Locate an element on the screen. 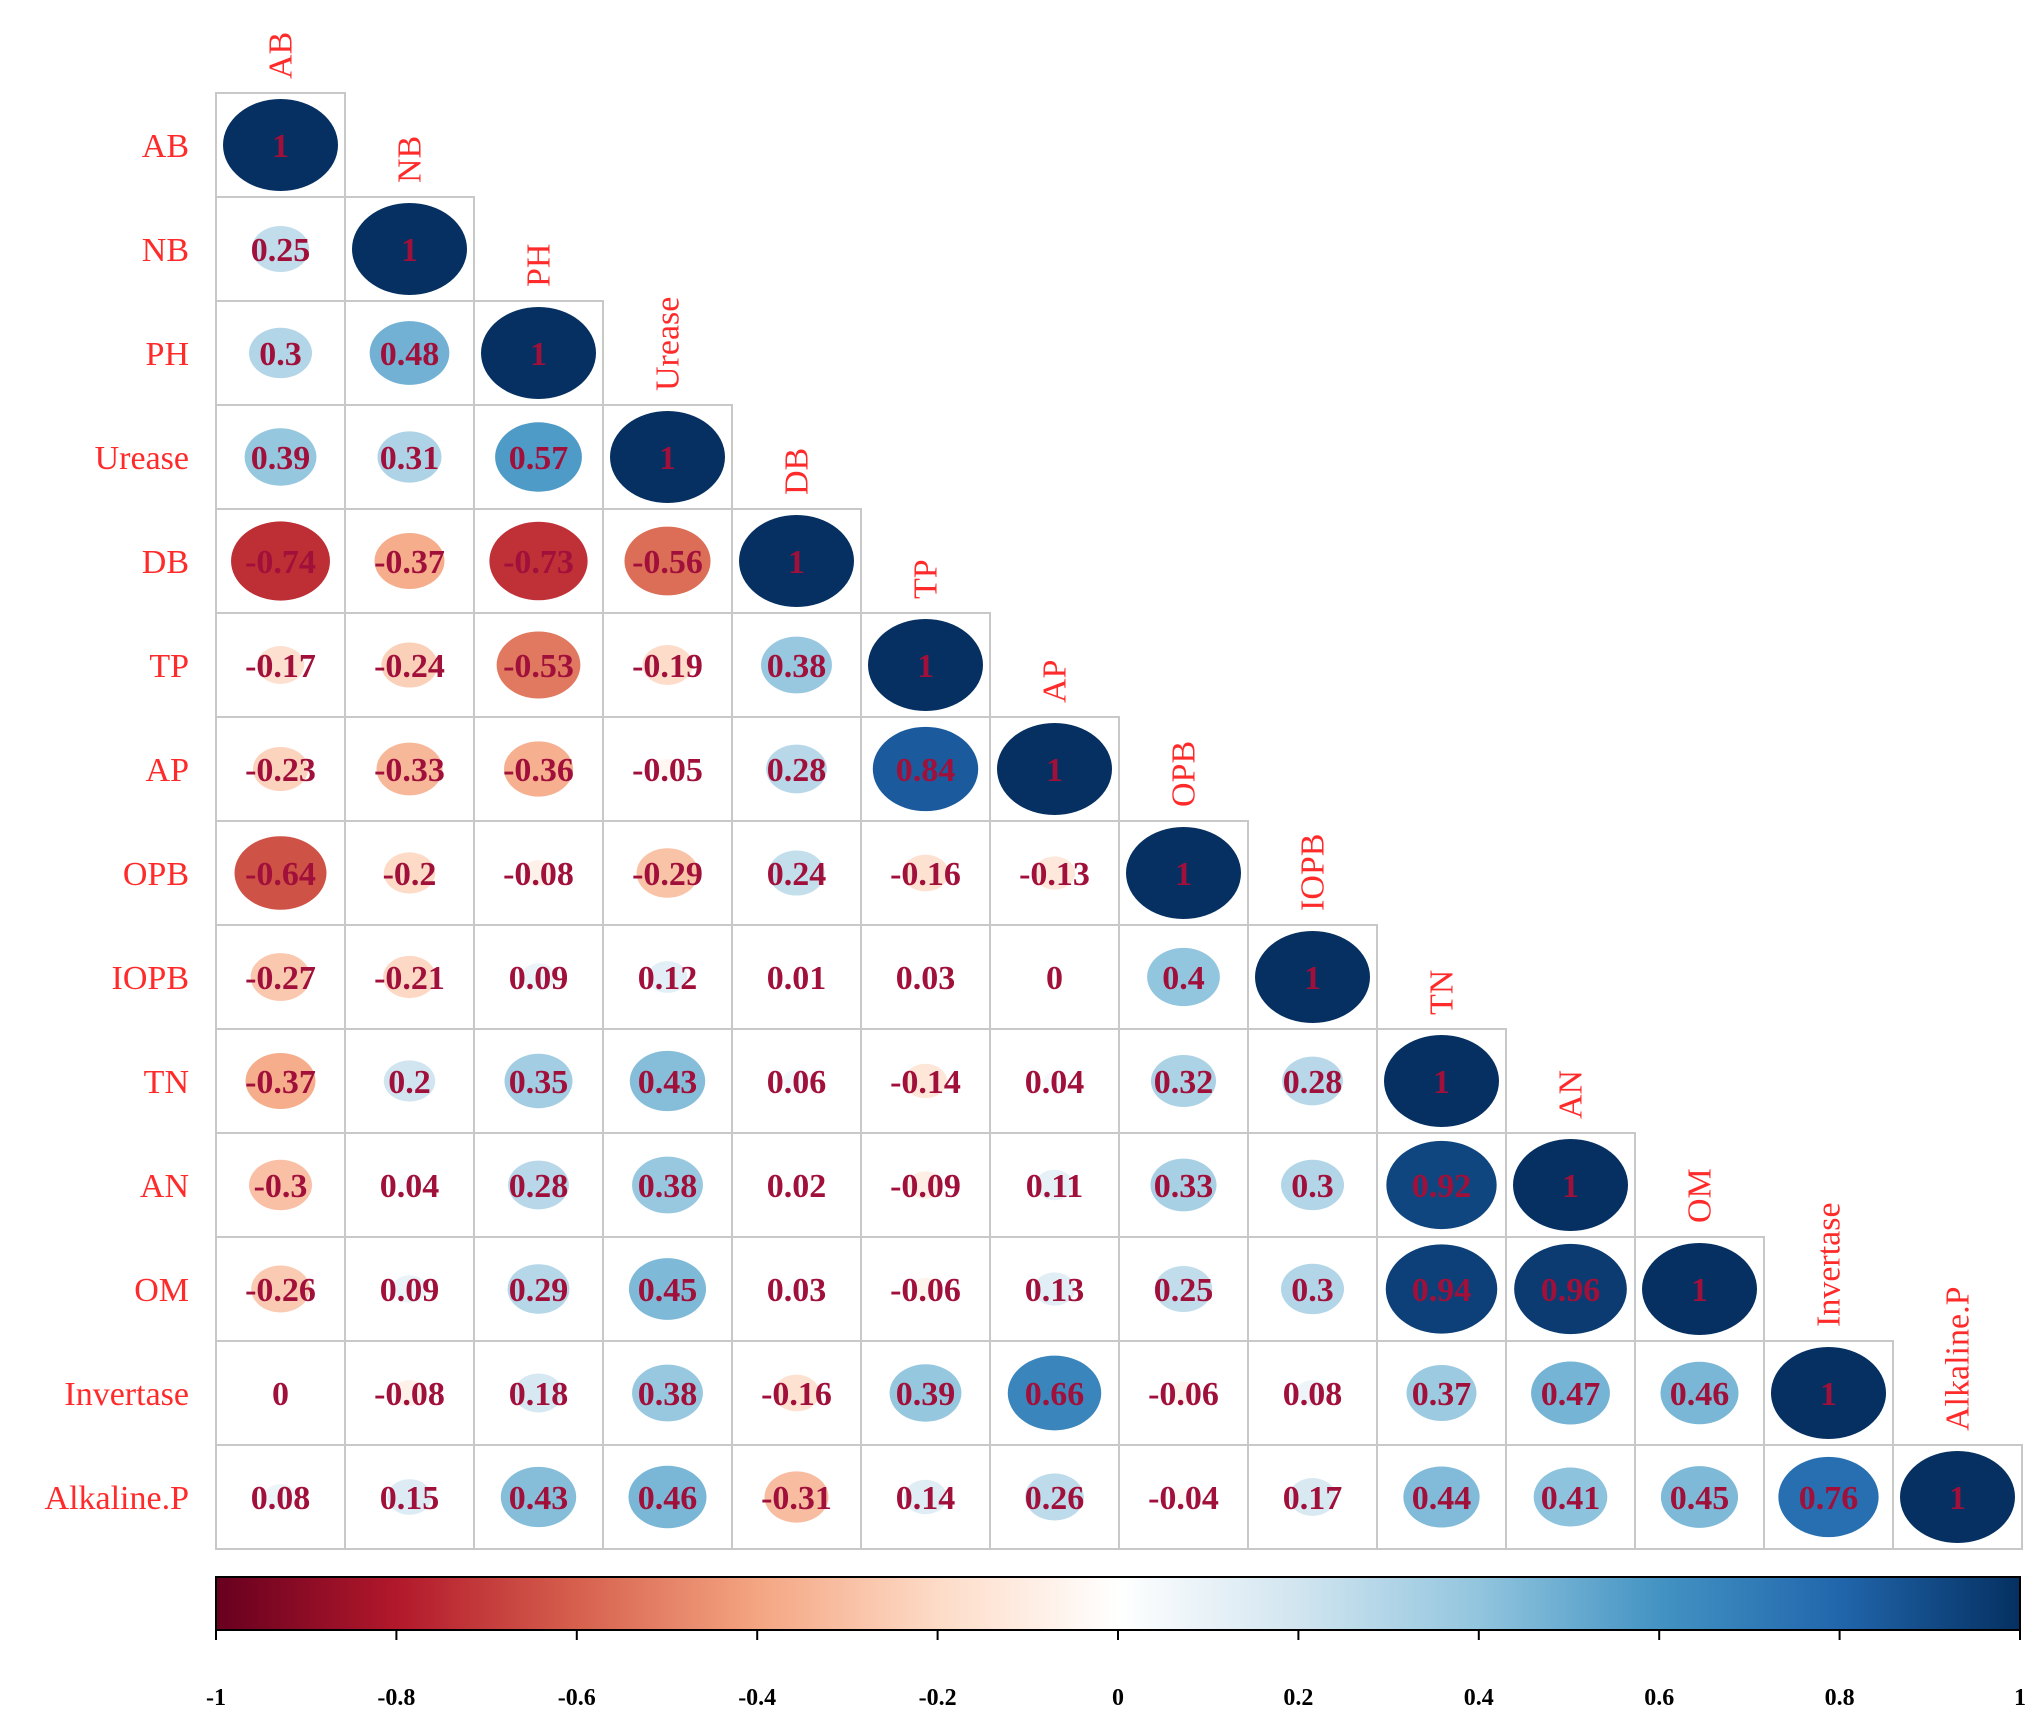 This screenshot has height=1732, width=2041. colorbar-tick-label: -0.2 is located at coordinates (938, 1698).